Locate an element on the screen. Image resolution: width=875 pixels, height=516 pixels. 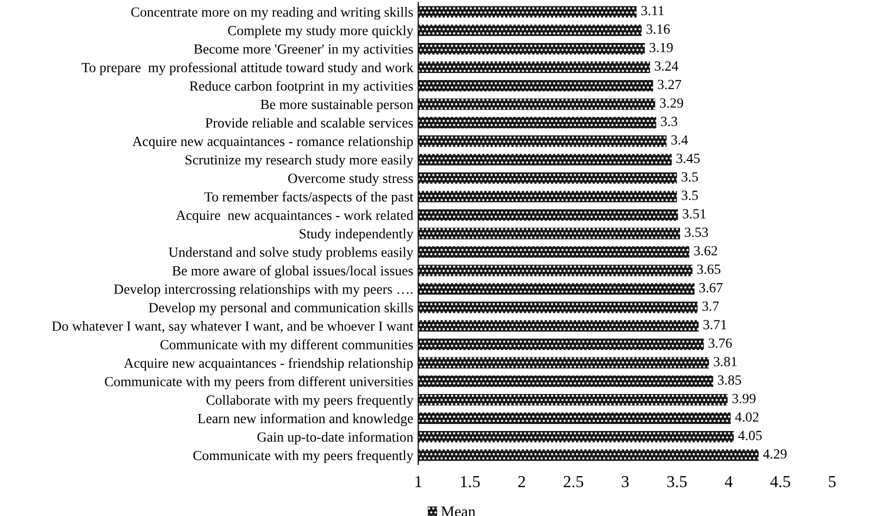
y-tick-label: Be more aware of global issues/local issues is located at coordinates (292, 272).